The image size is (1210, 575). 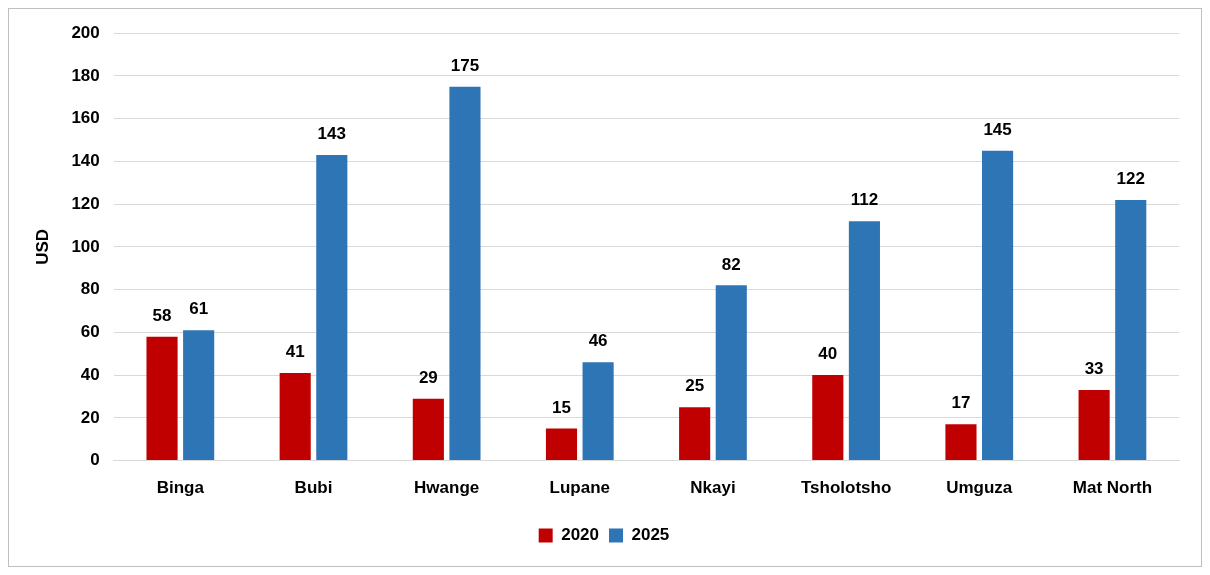 I want to click on data-label: 112, so click(x=864, y=200).